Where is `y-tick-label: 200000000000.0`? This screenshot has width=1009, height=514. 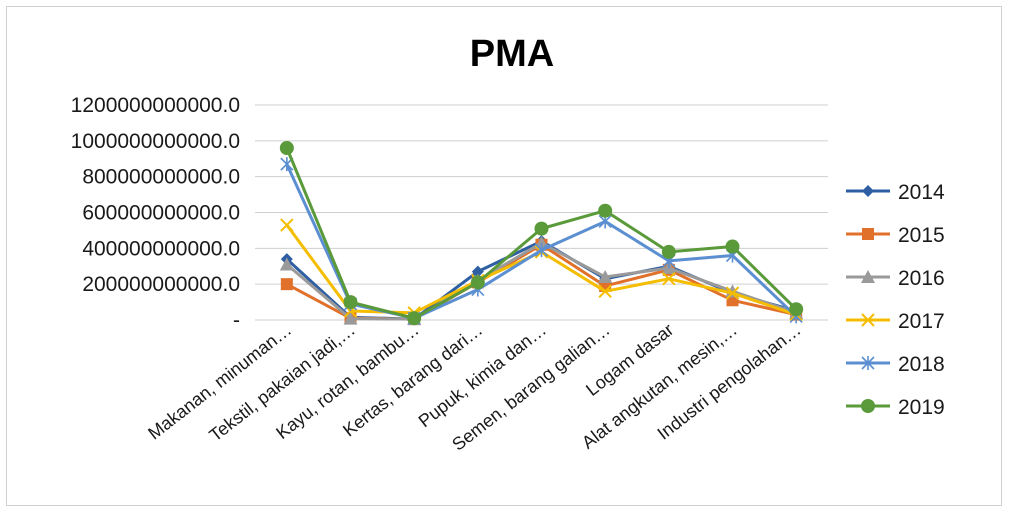 y-tick-label: 200000000000.0 is located at coordinates (161, 284).